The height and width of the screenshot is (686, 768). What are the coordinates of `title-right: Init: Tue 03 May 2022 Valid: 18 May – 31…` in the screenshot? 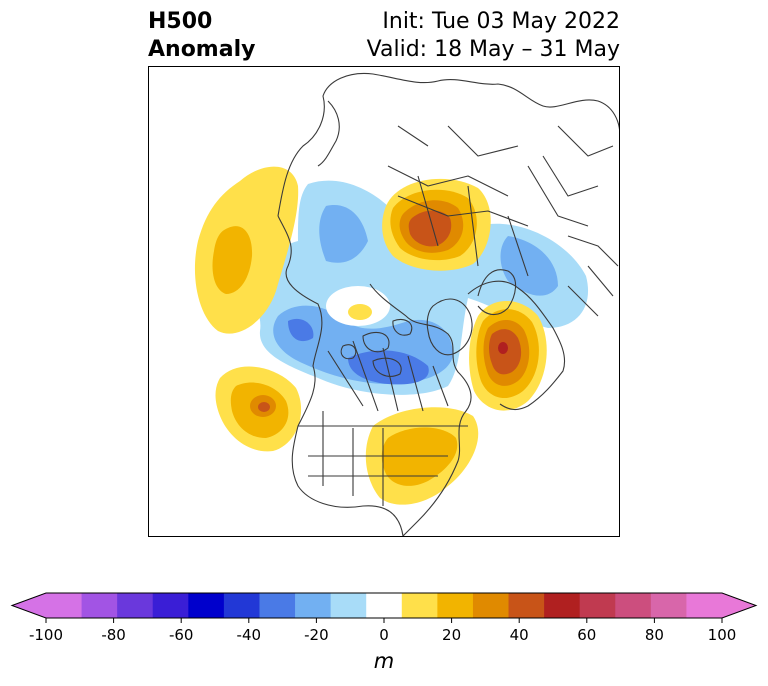 It's located at (493, 36).